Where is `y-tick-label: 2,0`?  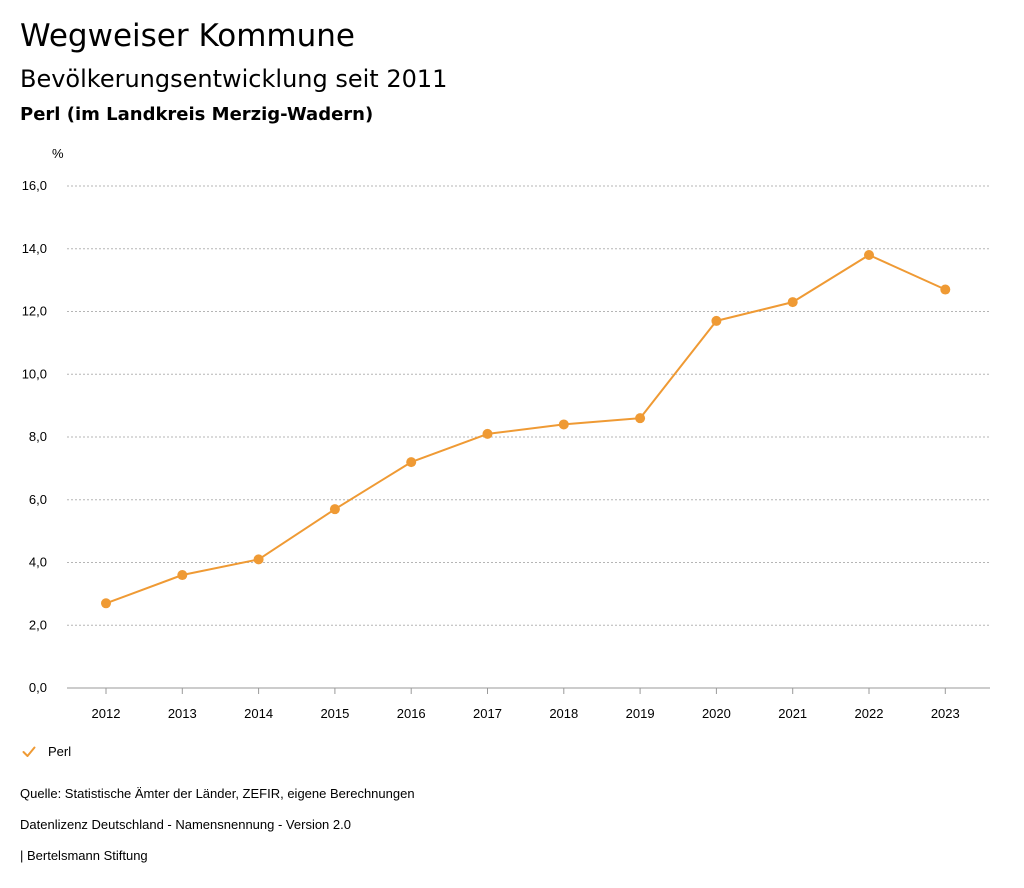
y-tick-label: 2,0 is located at coordinates (38, 624).